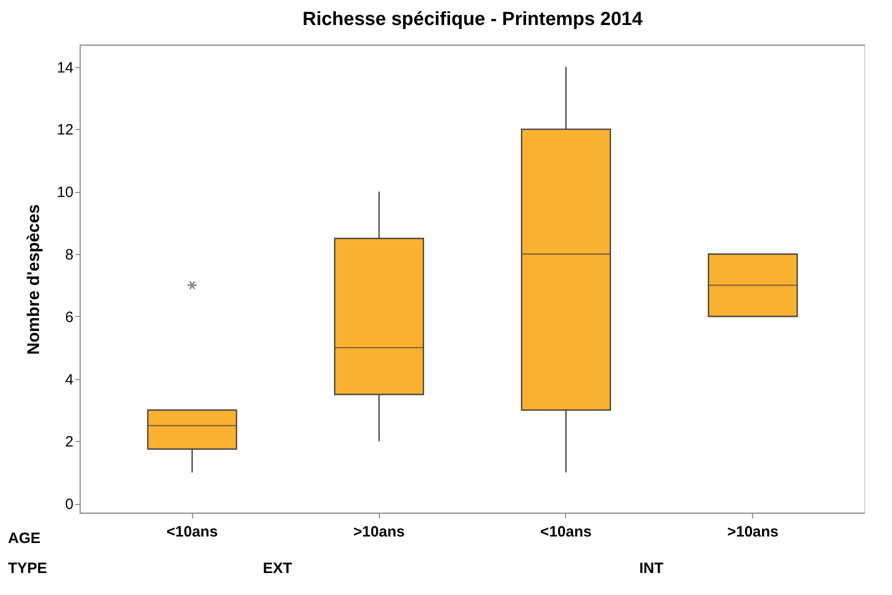  What do you see at coordinates (277, 568) in the screenshot?
I see `text: EXT` at bounding box center [277, 568].